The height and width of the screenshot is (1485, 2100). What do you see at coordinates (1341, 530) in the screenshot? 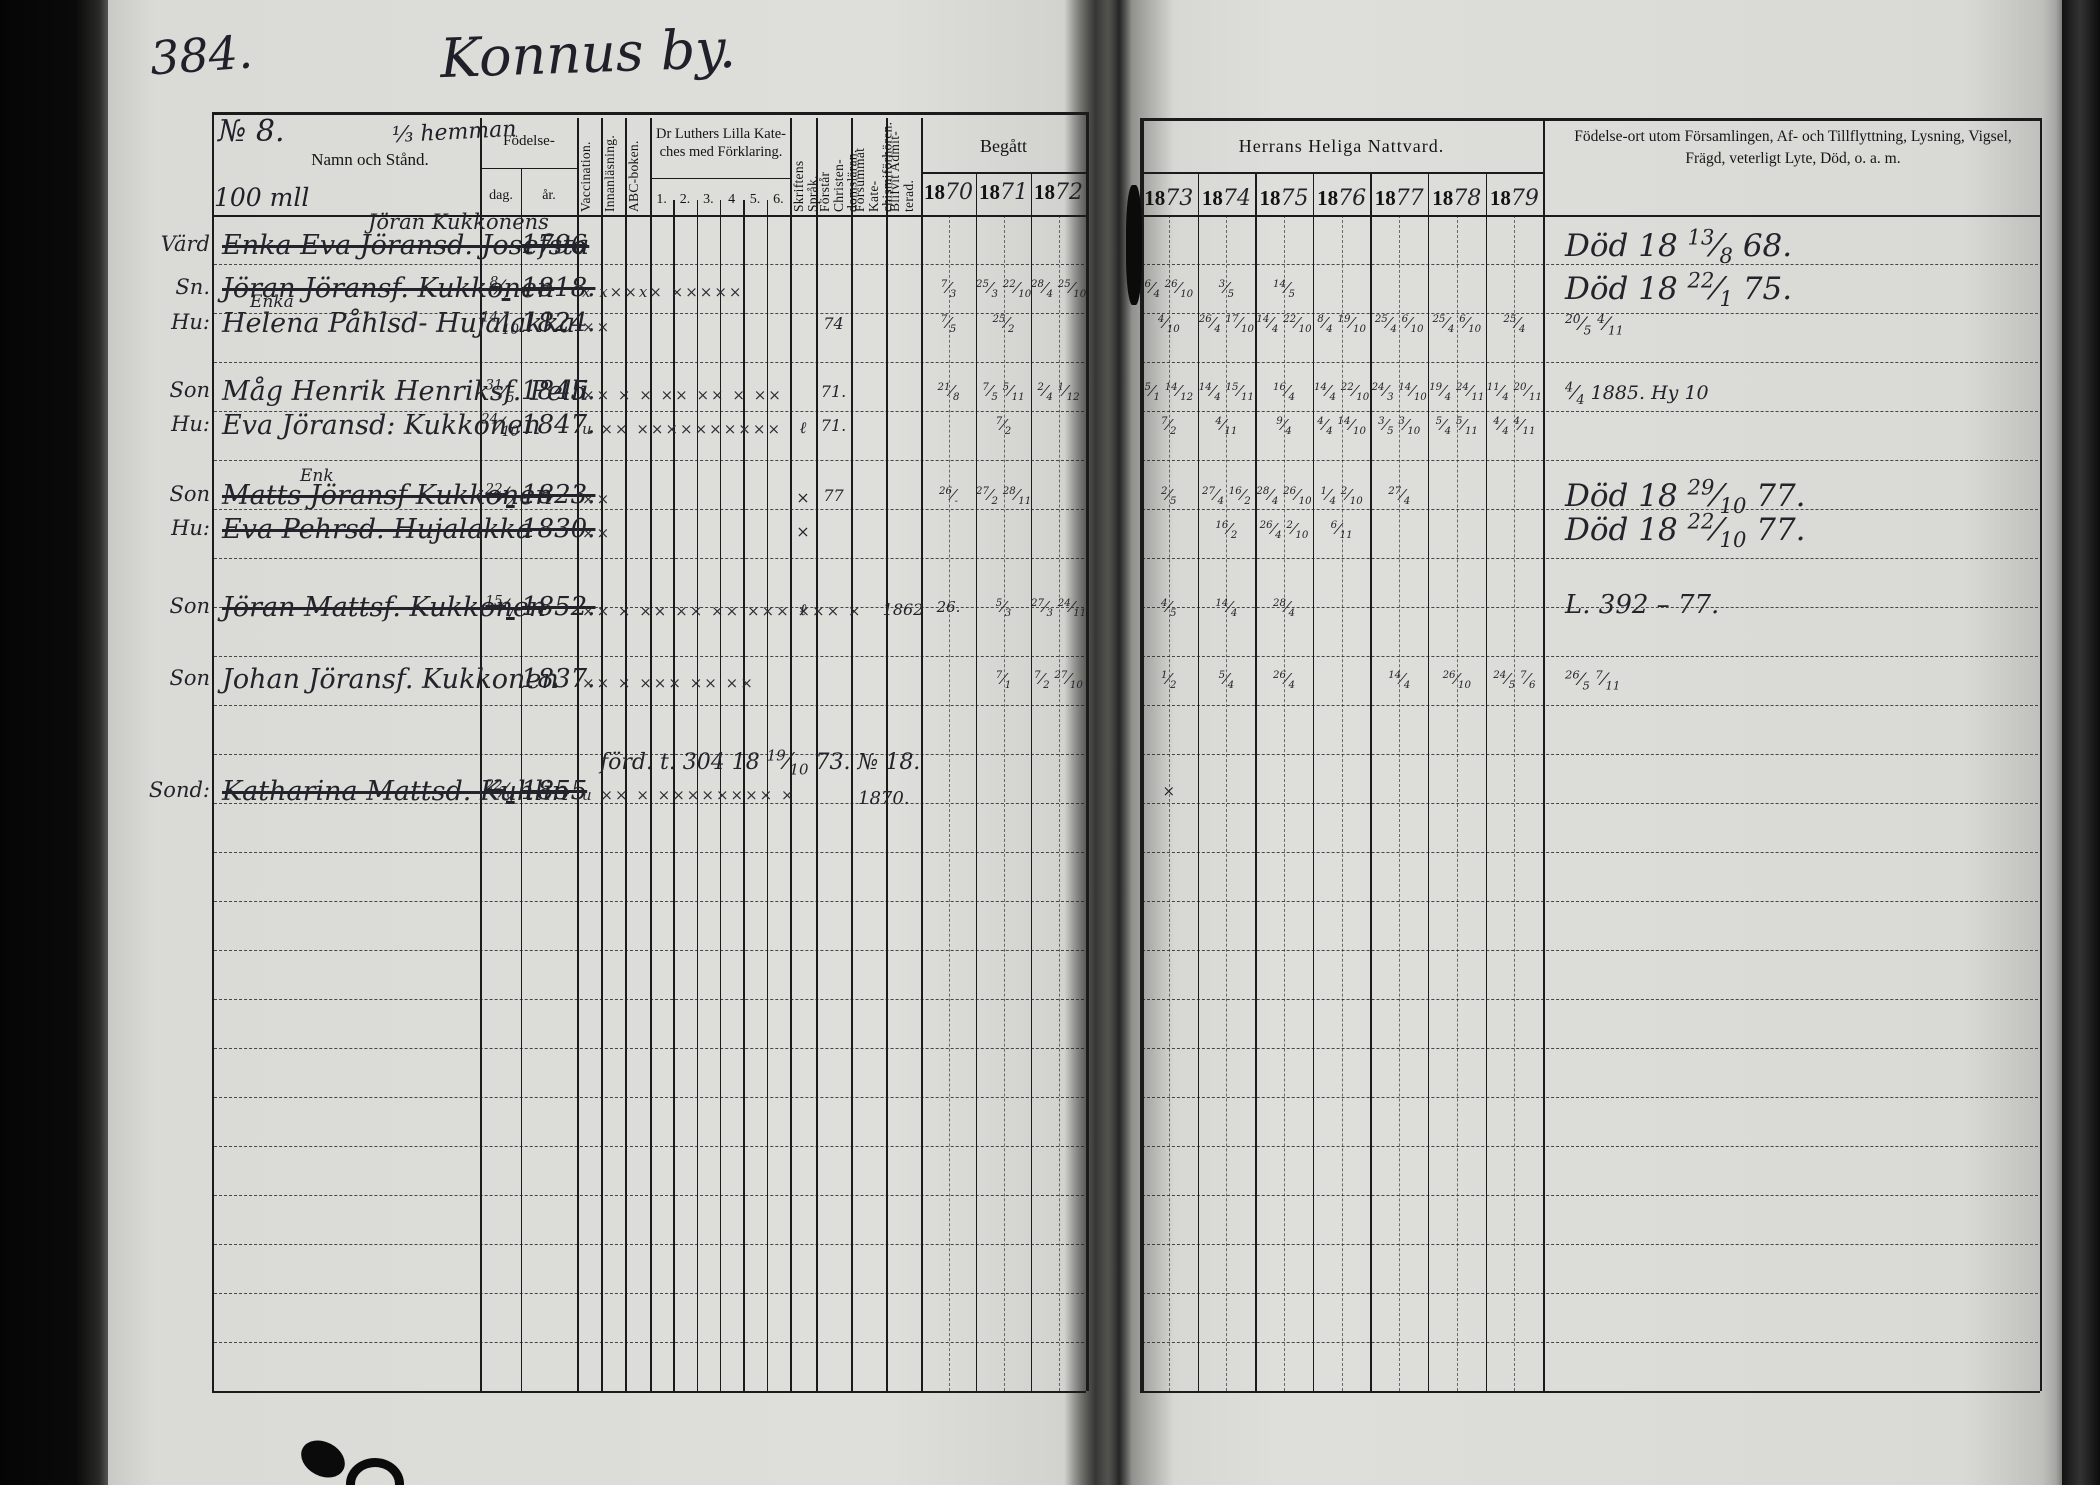
I see `nattvard-dates: 6⁄11` at bounding box center [1341, 530].